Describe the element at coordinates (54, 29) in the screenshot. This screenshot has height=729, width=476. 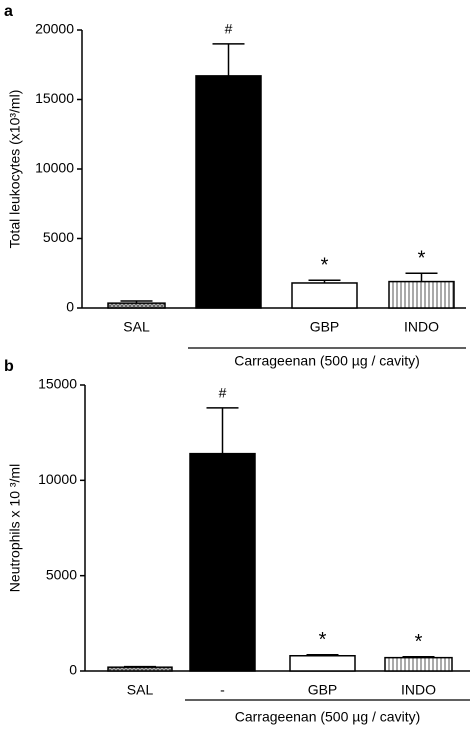
I see `y-tick-label: 20000` at that location.